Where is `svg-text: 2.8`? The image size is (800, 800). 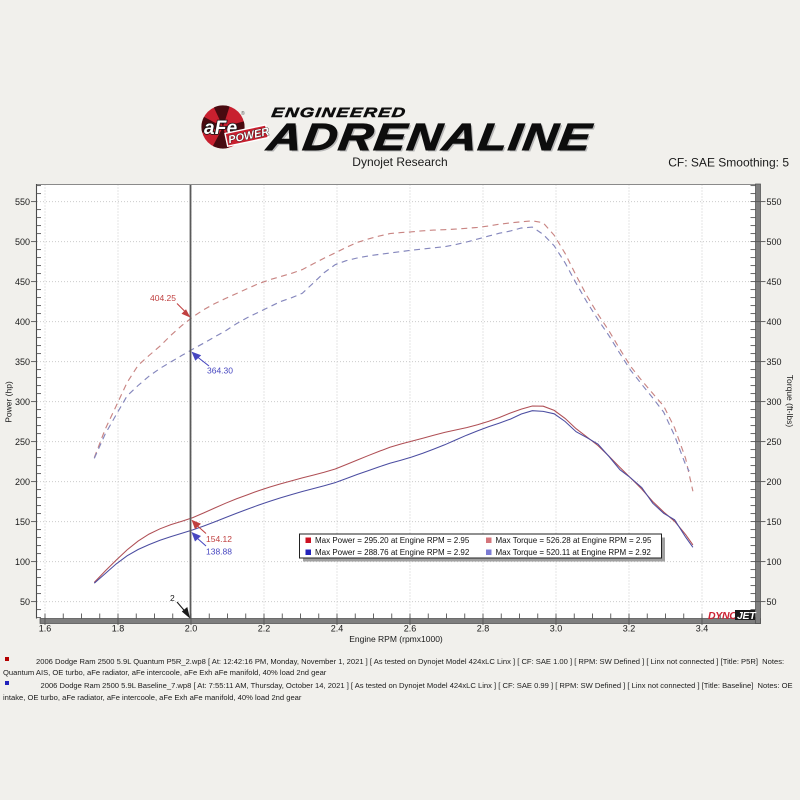 svg-text: 2.8 is located at coordinates (483, 629).